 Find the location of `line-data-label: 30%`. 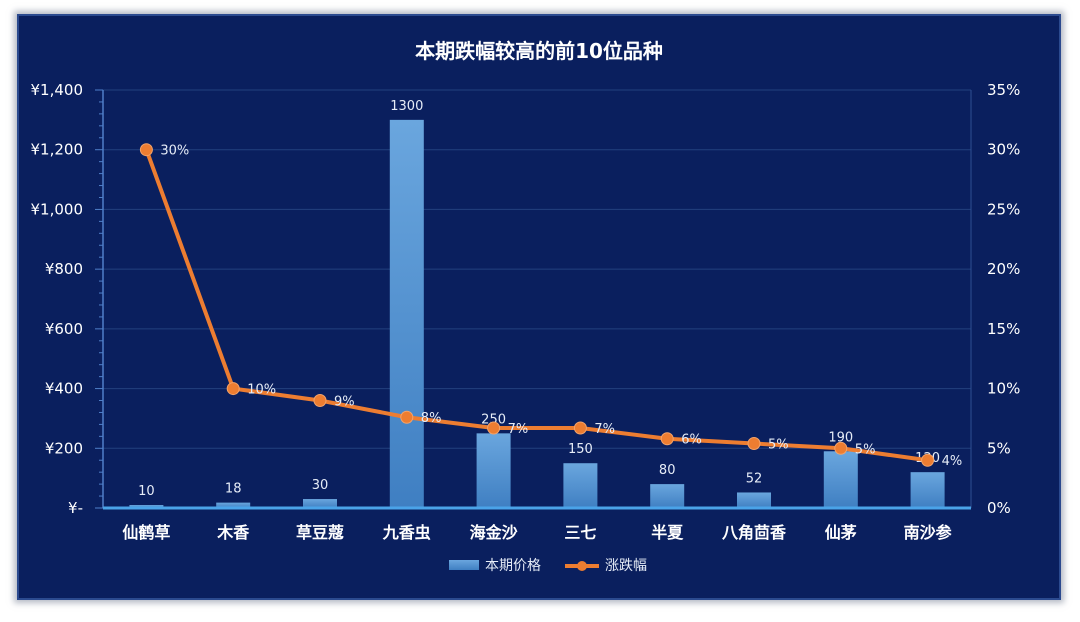

line-data-label: 30% is located at coordinates (174, 151).